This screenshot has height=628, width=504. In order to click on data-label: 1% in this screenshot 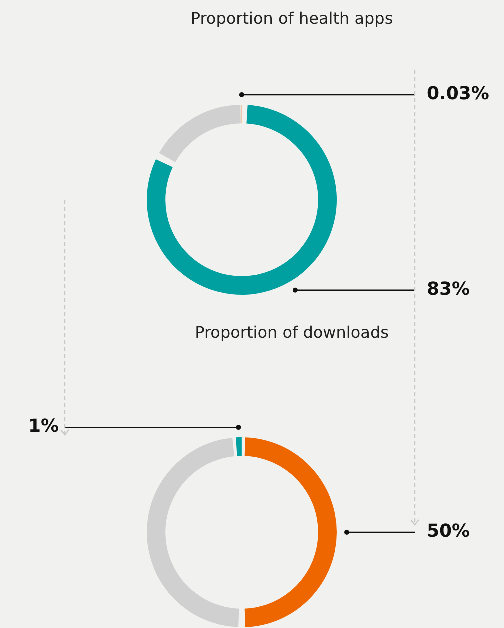, I will do `click(43, 427)`.